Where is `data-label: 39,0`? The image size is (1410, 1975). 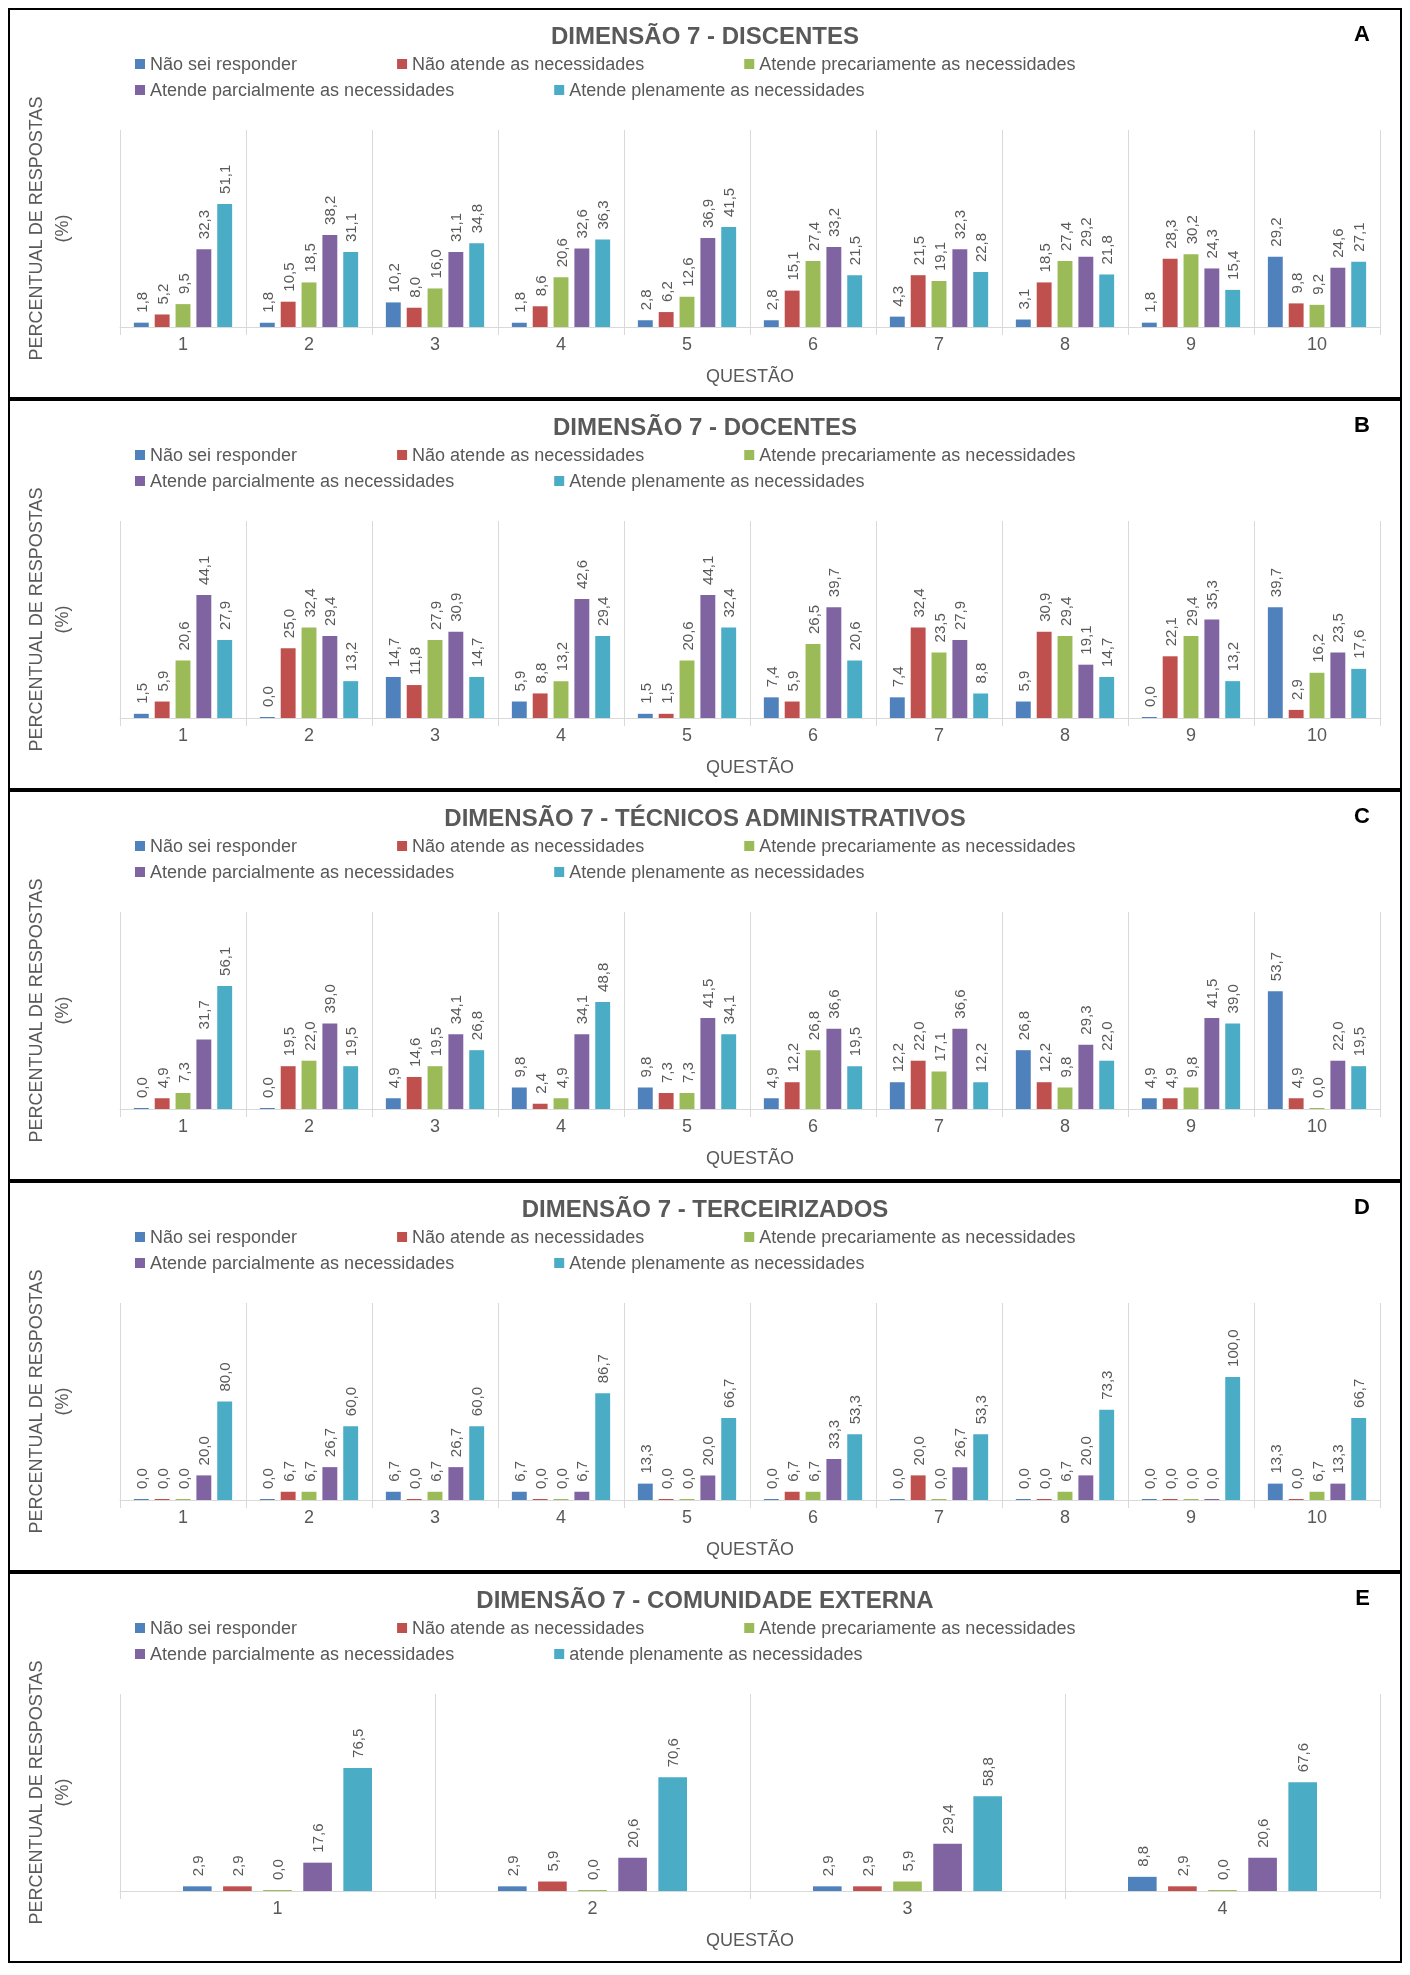
data-label: 39,0 is located at coordinates (1233, 999).